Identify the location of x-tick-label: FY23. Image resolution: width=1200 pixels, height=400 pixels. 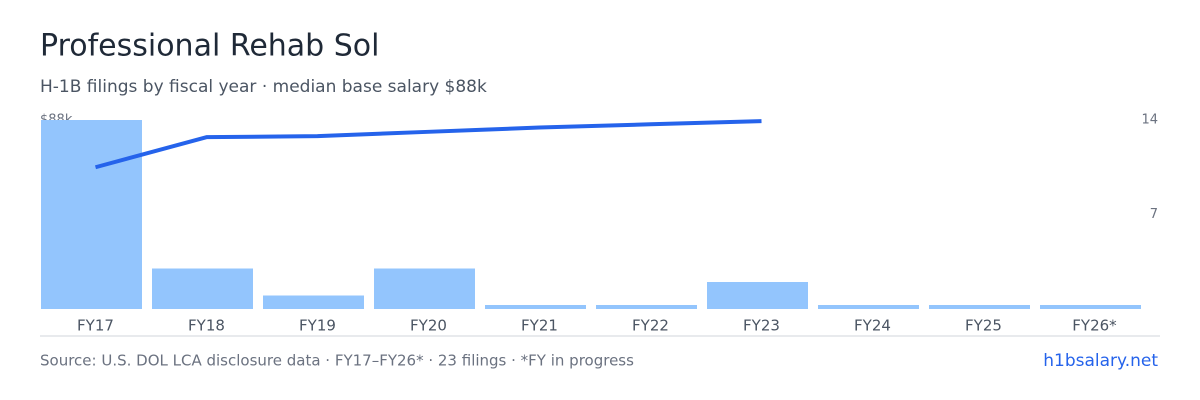
(761, 326).